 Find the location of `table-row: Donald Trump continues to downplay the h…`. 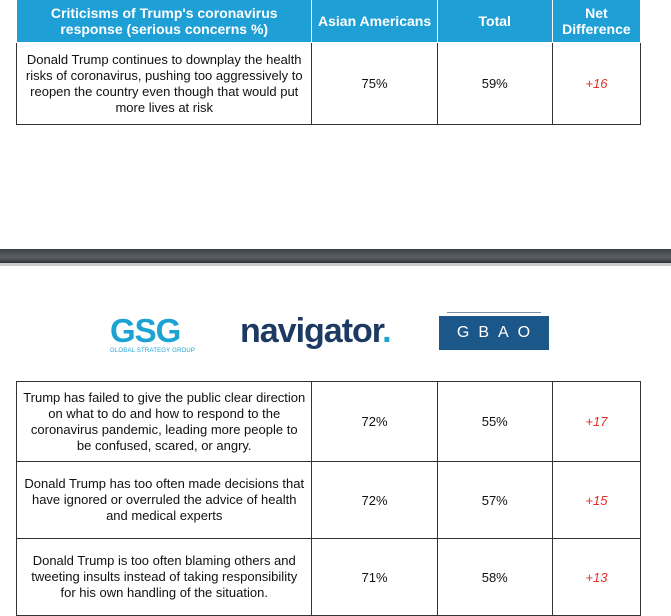

table-row: Donald Trump continues to downplay the h… is located at coordinates (328, 83).